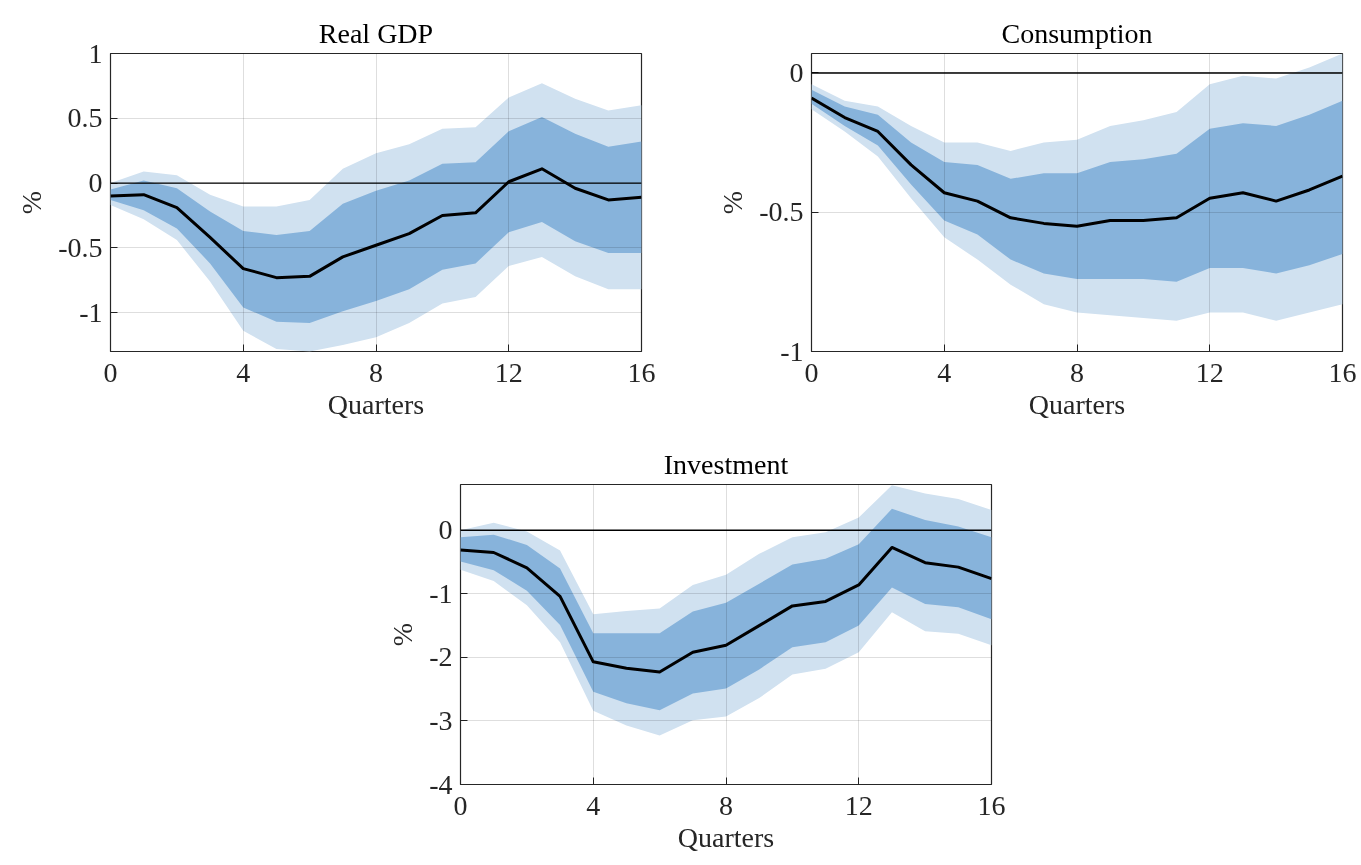 The width and height of the screenshot is (1361, 865). I want to click on y-tick-label: 0.5, so click(85, 118).